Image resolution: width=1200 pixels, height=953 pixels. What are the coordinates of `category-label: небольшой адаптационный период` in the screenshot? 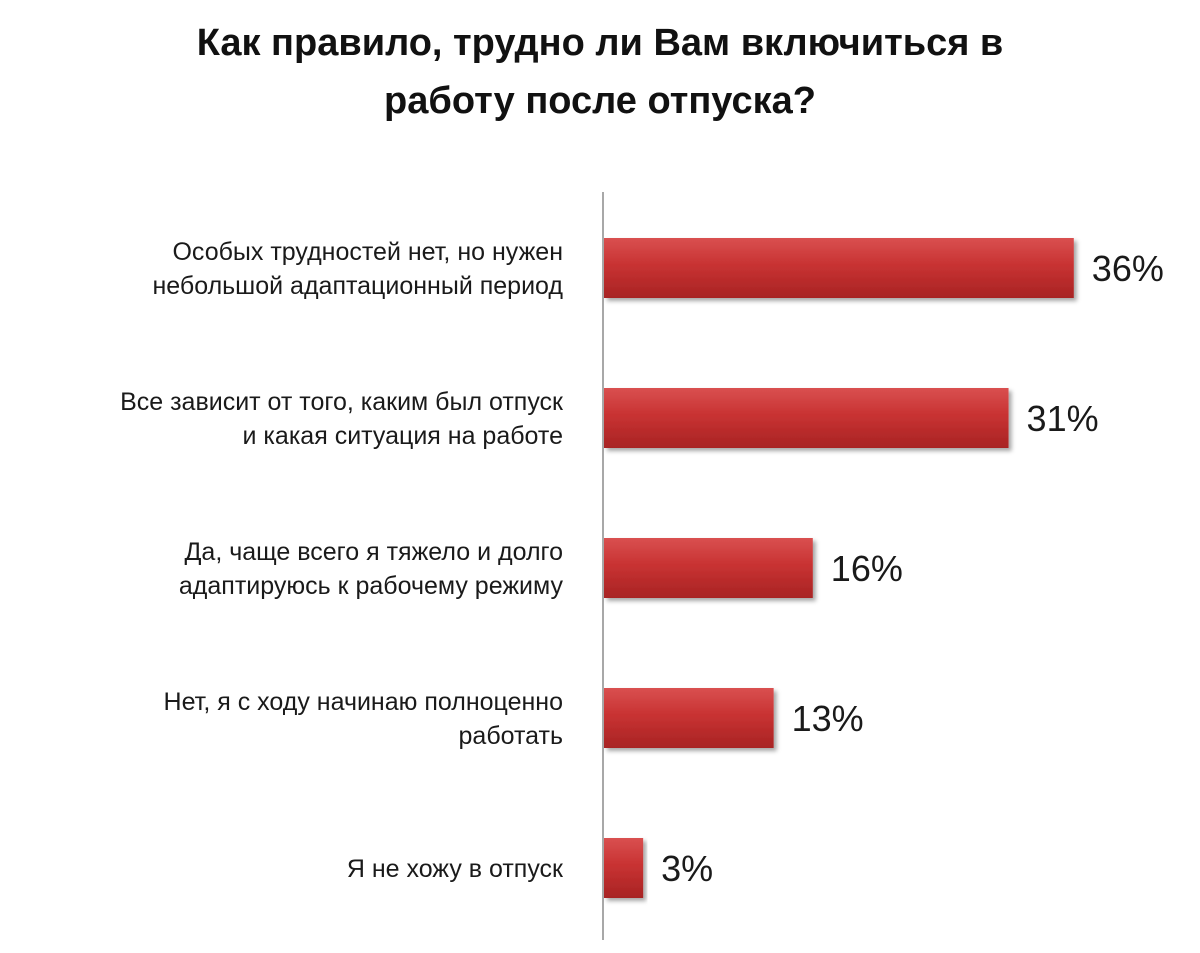 It's located at (357, 286).